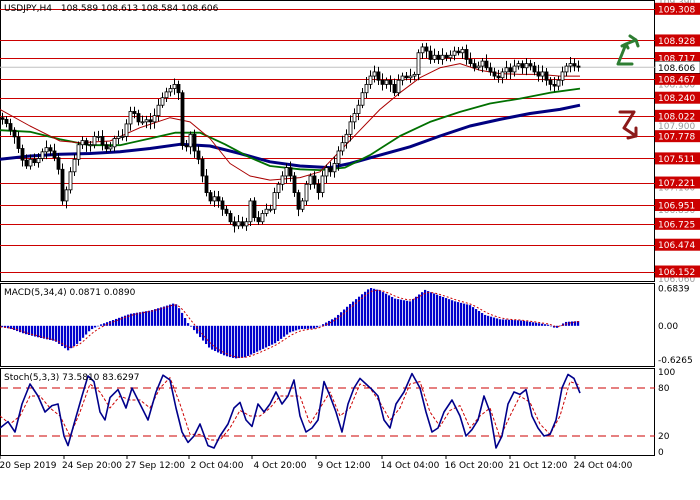 The width and height of the screenshot is (700, 500). What do you see at coordinates (676, 246) in the screenshot?
I see `level-label: 106.474` at bounding box center [676, 246].